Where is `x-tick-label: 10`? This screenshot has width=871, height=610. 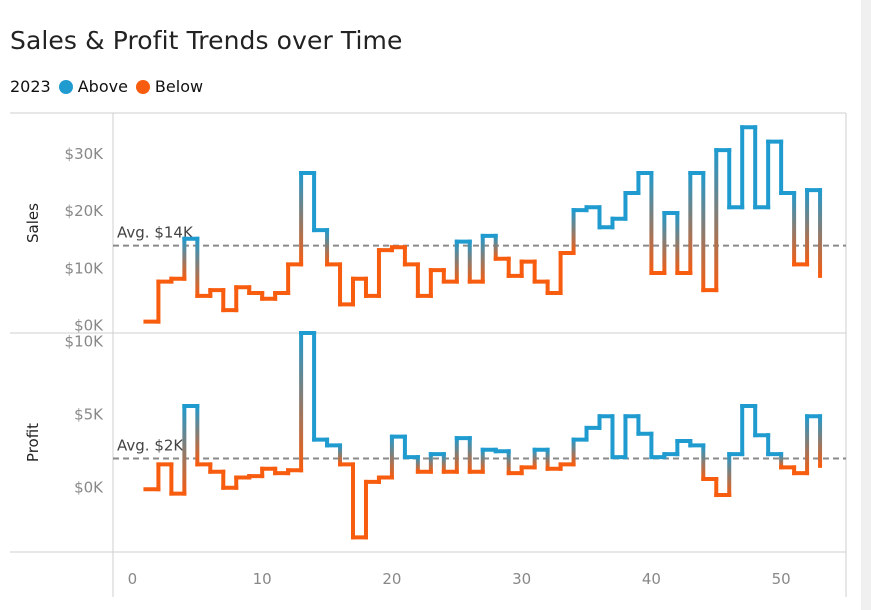 x-tick-label: 10 is located at coordinates (262, 579).